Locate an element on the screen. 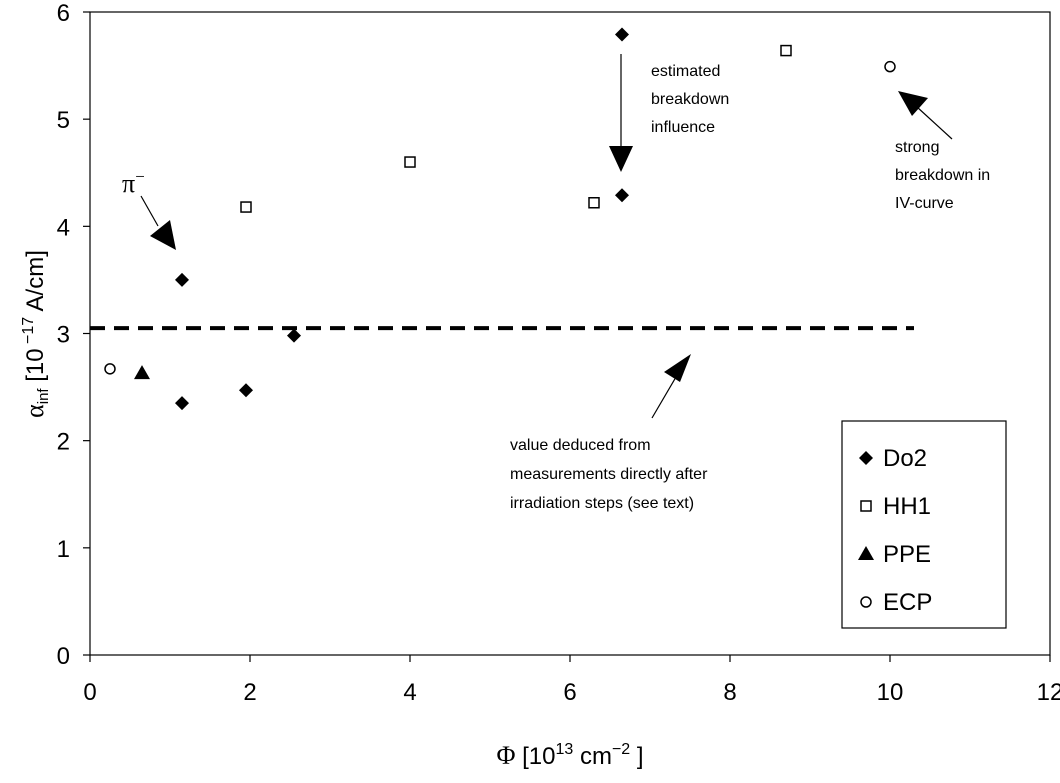 The image size is (1060, 783). svg-text: αinf [10 −17 A/cm] is located at coordinates (36, 334).